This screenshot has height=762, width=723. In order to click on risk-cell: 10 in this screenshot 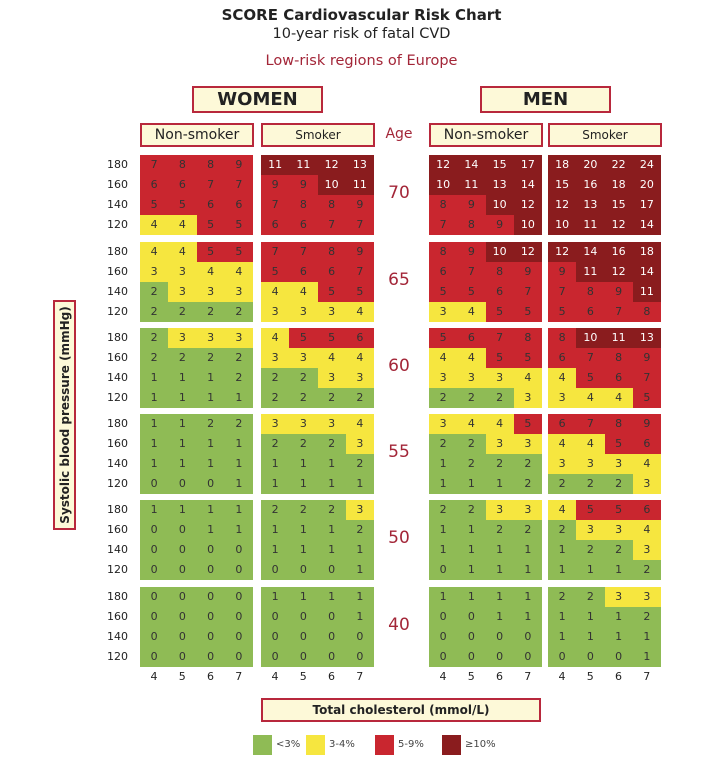, I will do `click(331, 185)`.